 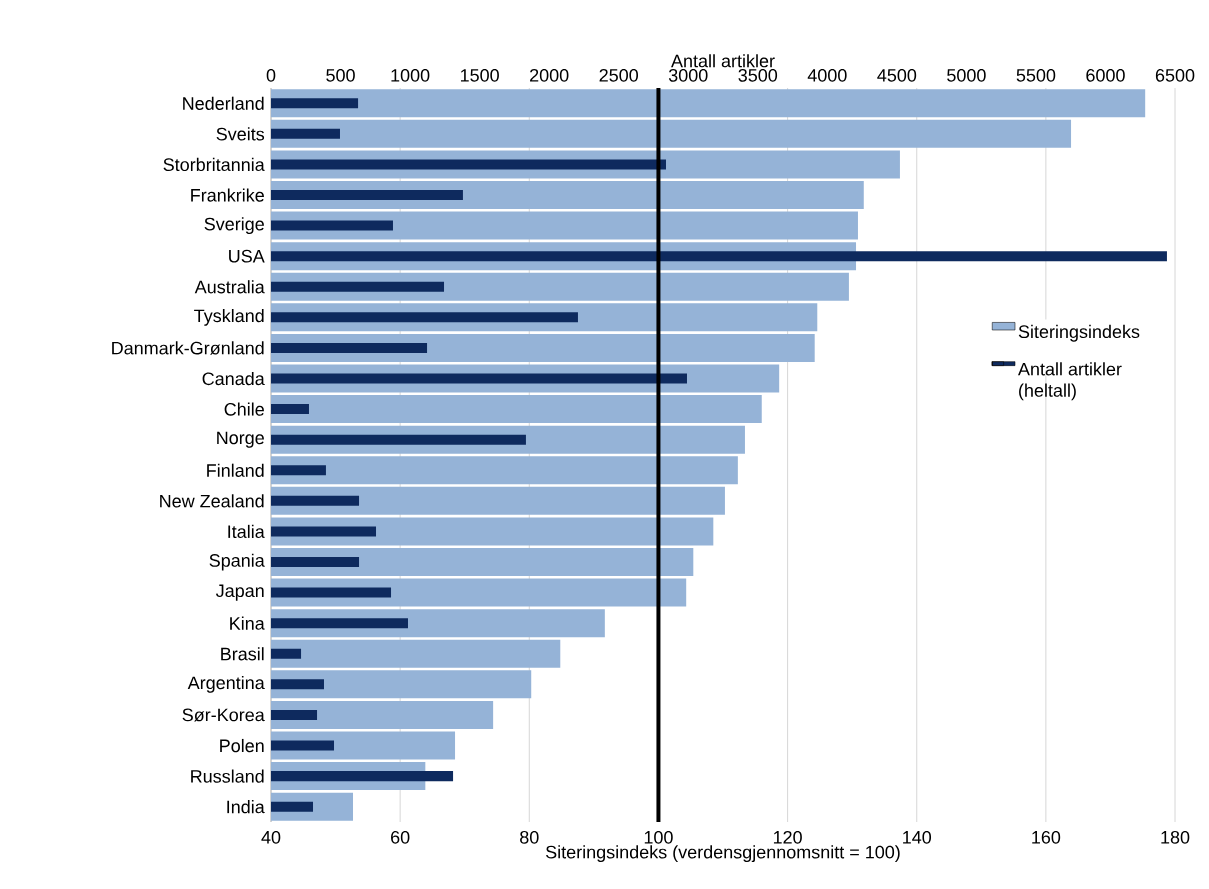 What do you see at coordinates (229, 287) in the screenshot?
I see `y-tick-label: Australia` at bounding box center [229, 287].